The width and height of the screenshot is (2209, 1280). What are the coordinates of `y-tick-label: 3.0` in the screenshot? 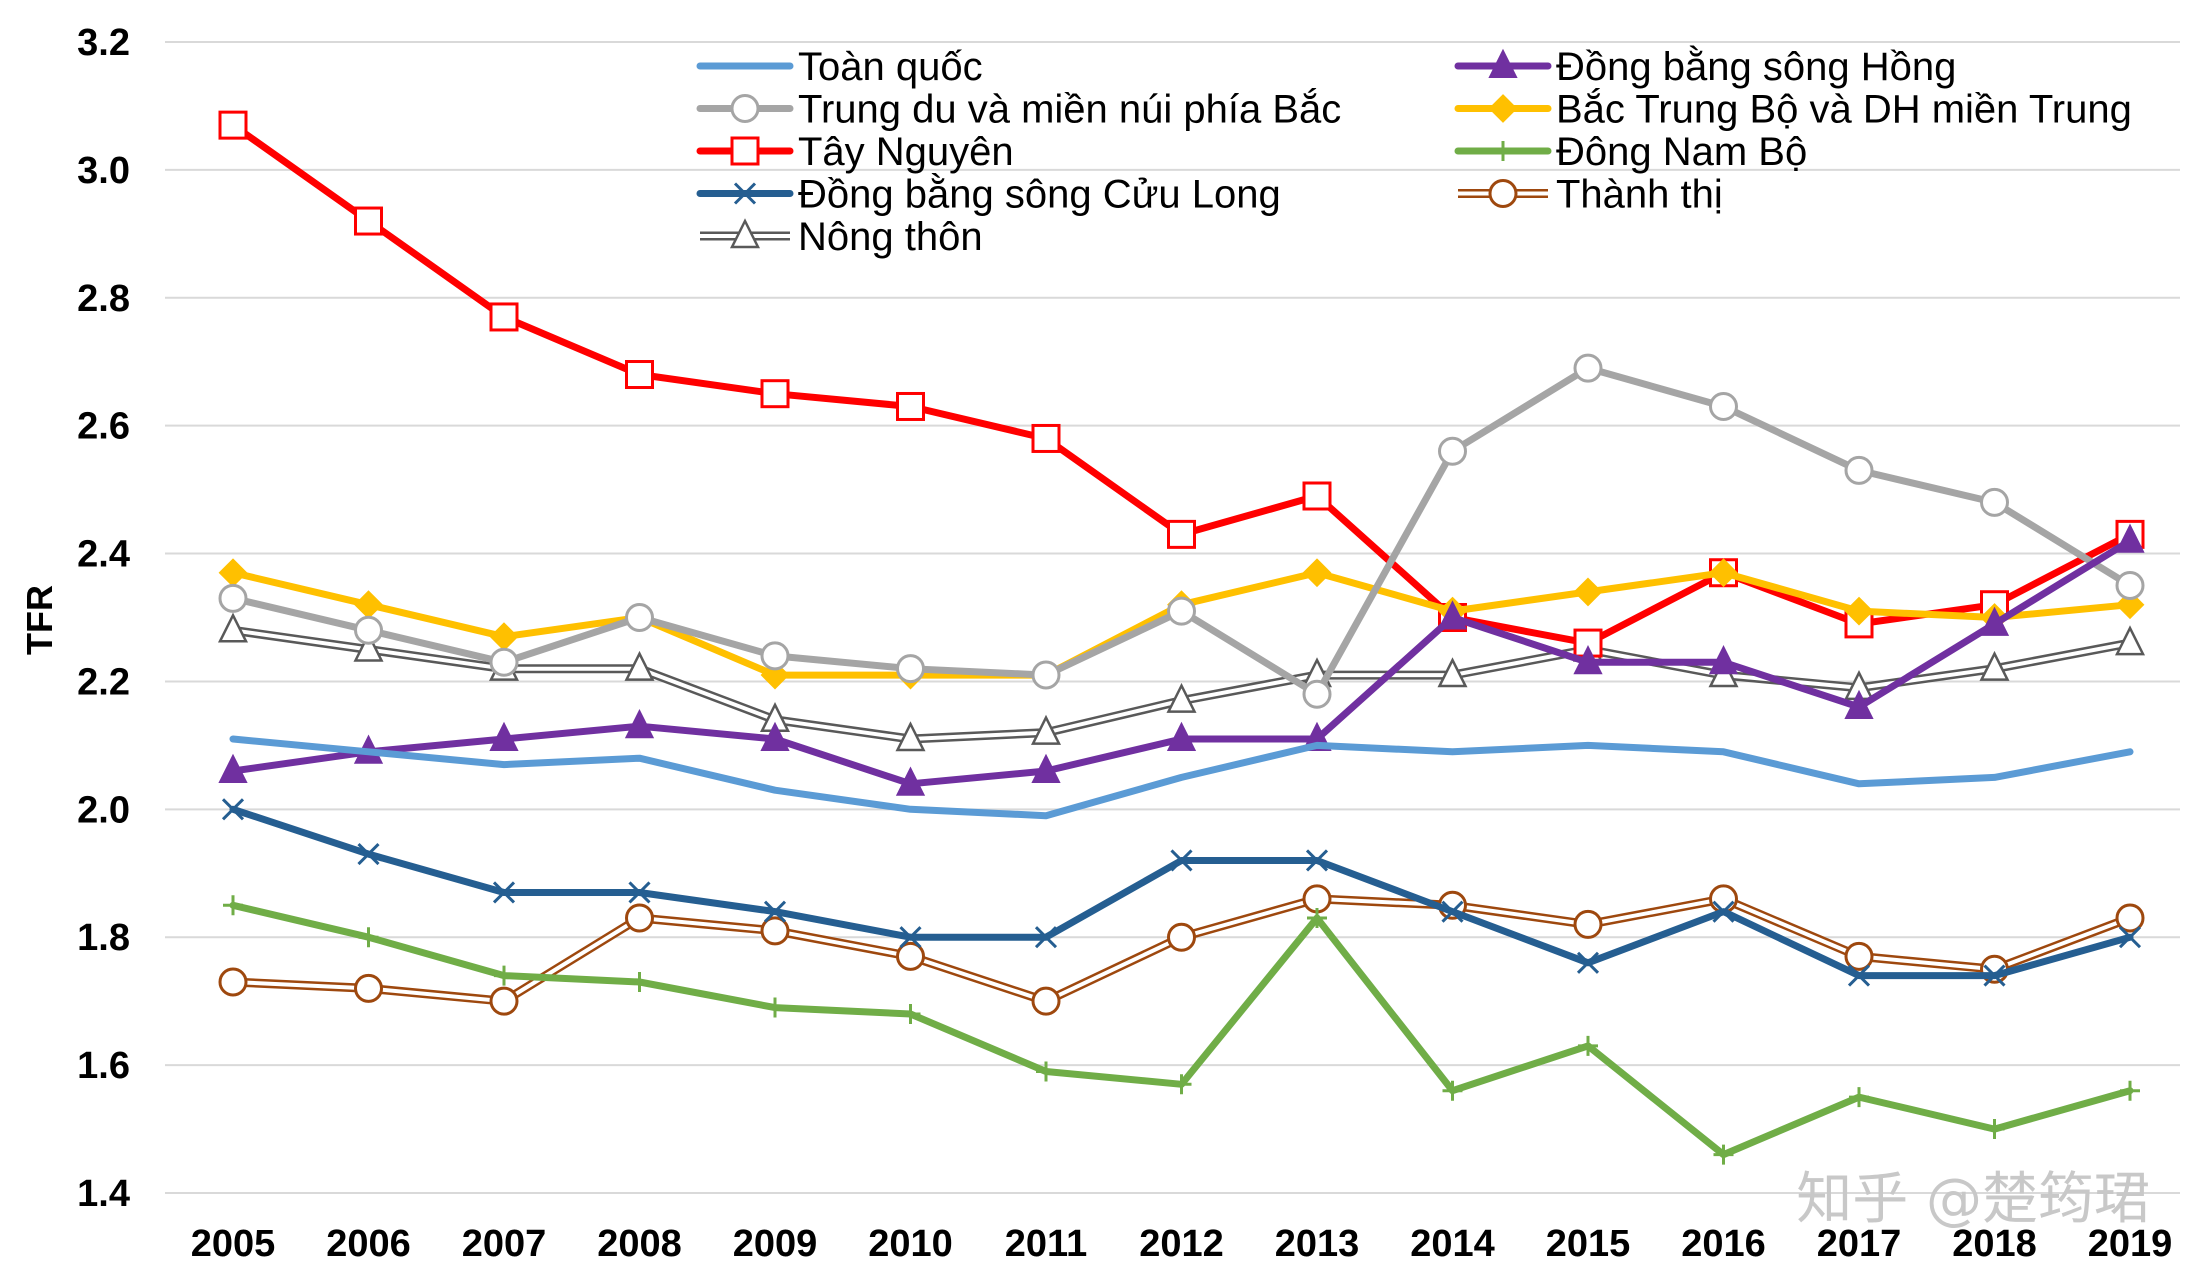 It's located at (103, 171).